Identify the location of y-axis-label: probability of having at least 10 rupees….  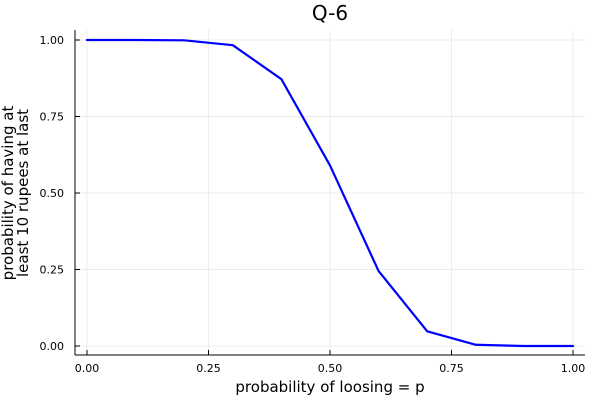
(16, 193).